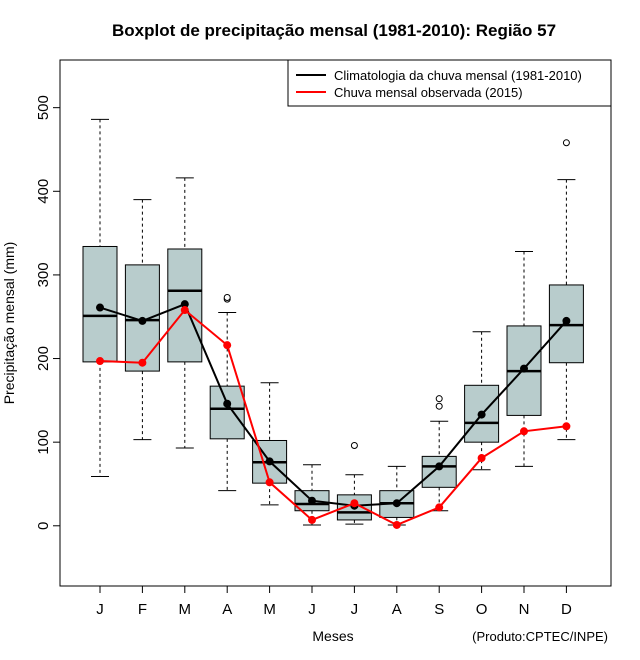 The image size is (640, 660). Describe the element at coordinates (566, 609) in the screenshot. I see `x-tick-label: D` at that location.